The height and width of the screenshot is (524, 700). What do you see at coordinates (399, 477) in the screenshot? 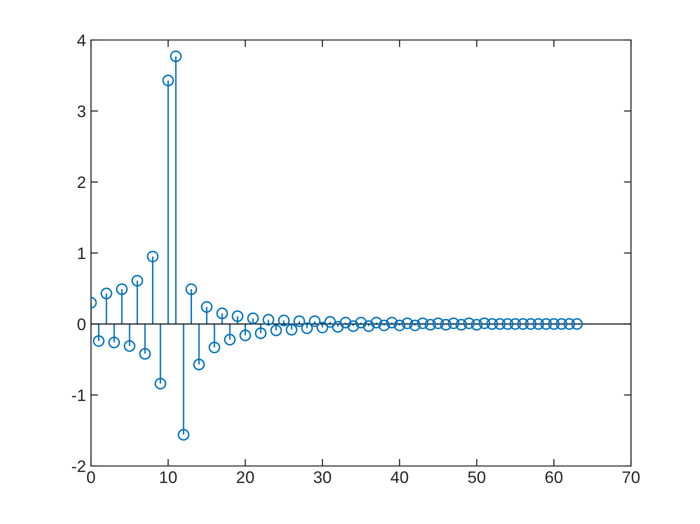
I see `x-tick-label: 40` at bounding box center [399, 477].